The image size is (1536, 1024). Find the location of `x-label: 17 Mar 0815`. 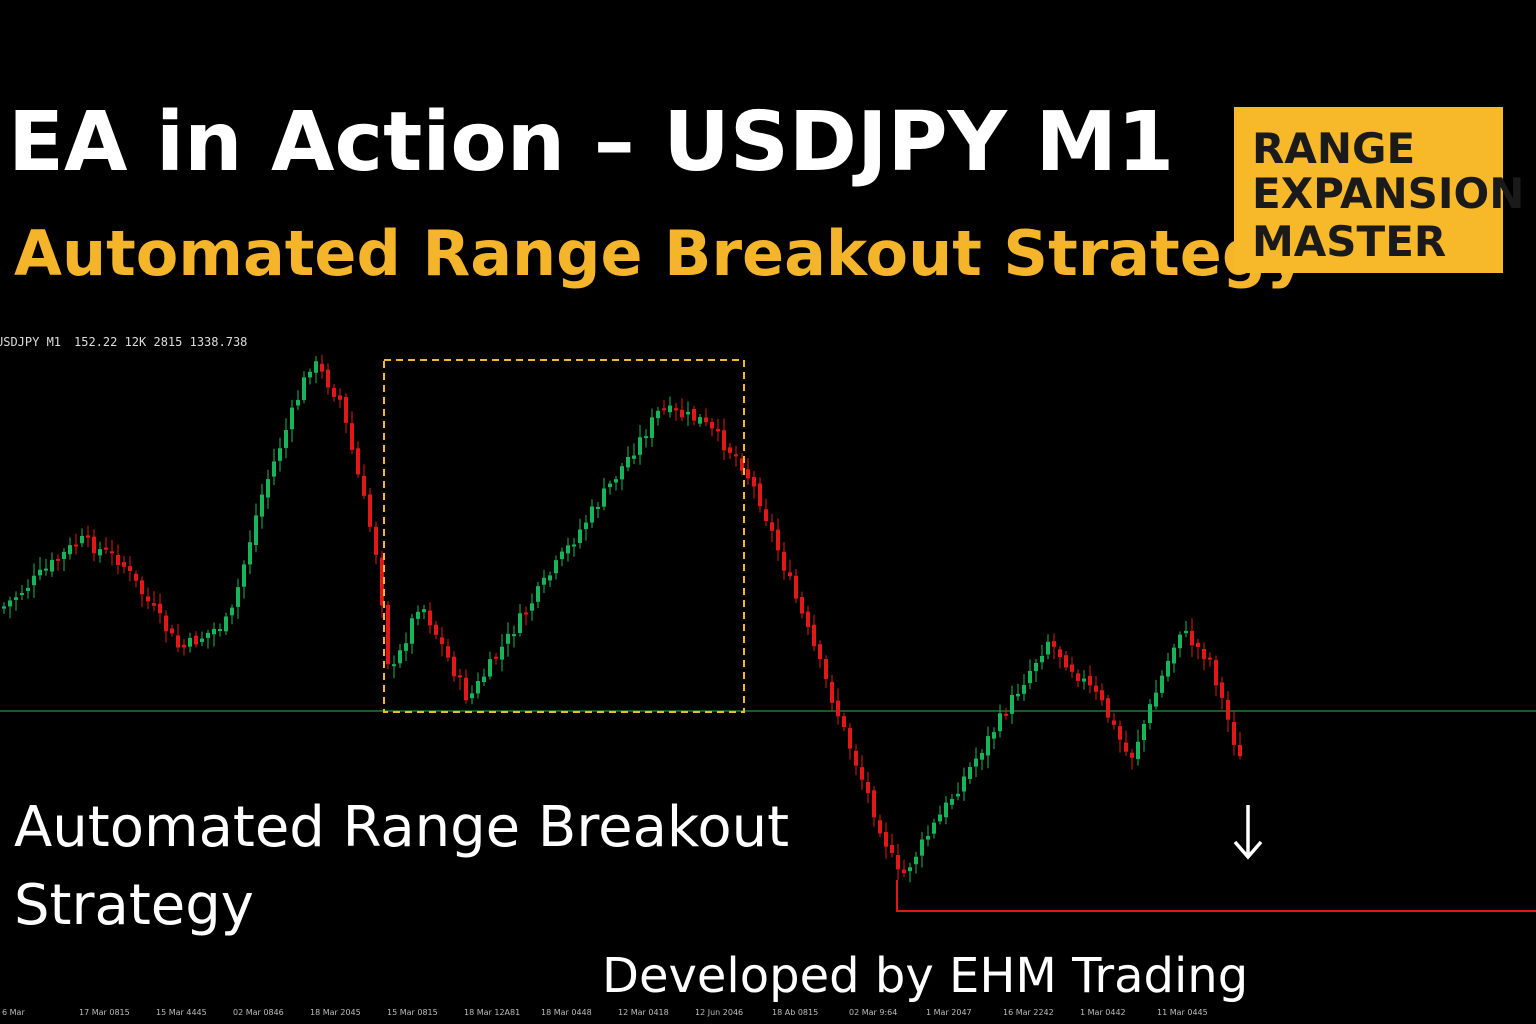

x-label: 17 Mar 0815 is located at coordinates (104, 1012).